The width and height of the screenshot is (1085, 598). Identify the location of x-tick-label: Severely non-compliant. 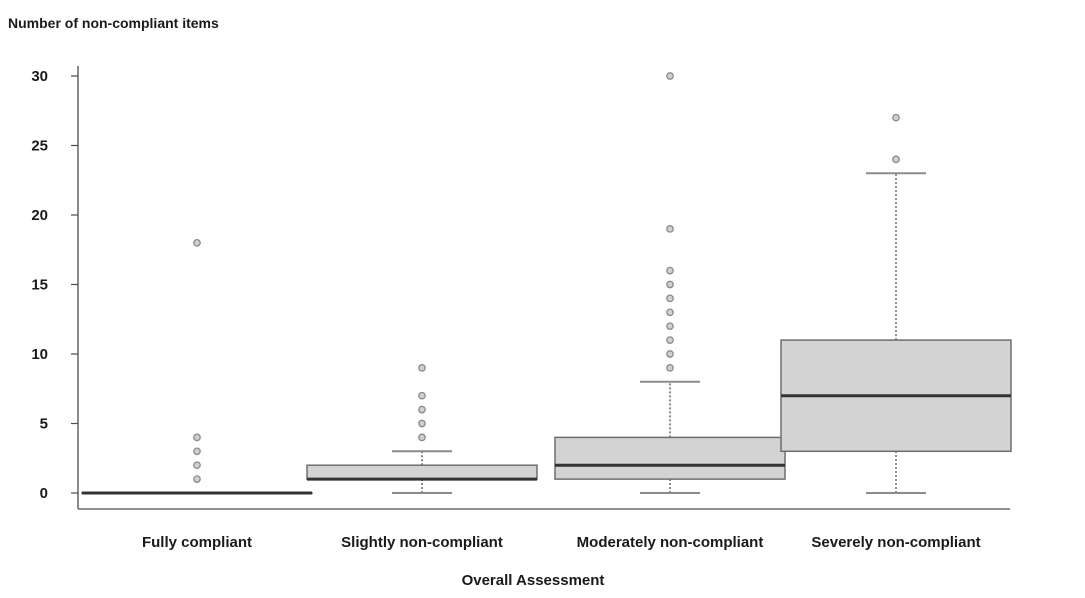
(895, 542).